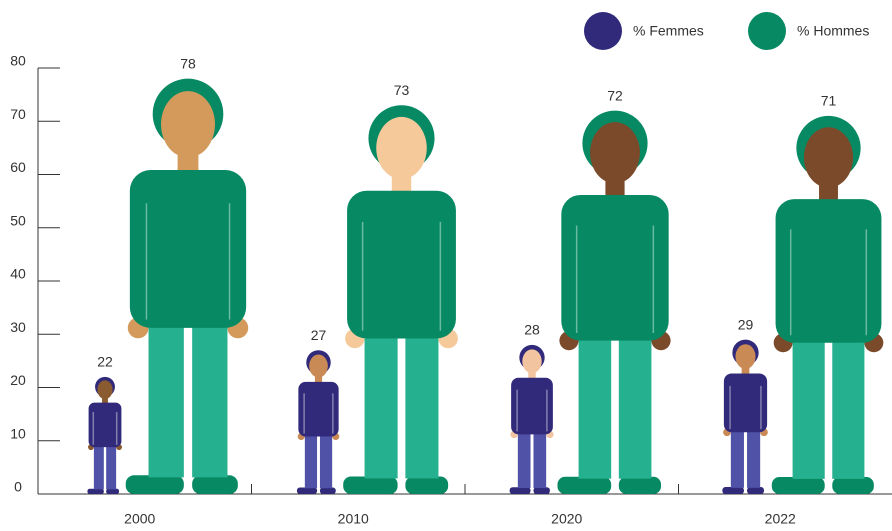 This screenshot has width=892, height=531. I want to click on value-label: 29, so click(746, 324).